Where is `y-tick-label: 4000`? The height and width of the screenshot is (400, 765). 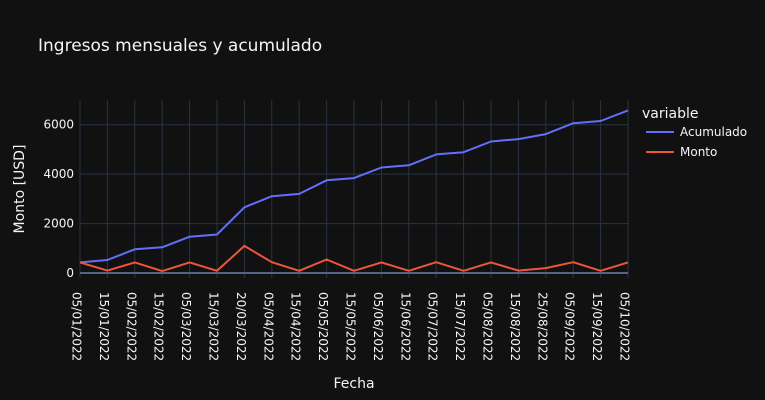 y-tick-label: 4000 is located at coordinates (58, 174).